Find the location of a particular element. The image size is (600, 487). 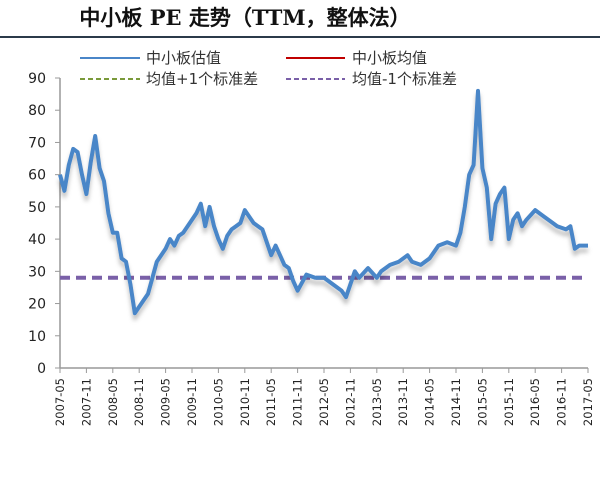

y-tick-label: 0 is located at coordinates (41, 369).